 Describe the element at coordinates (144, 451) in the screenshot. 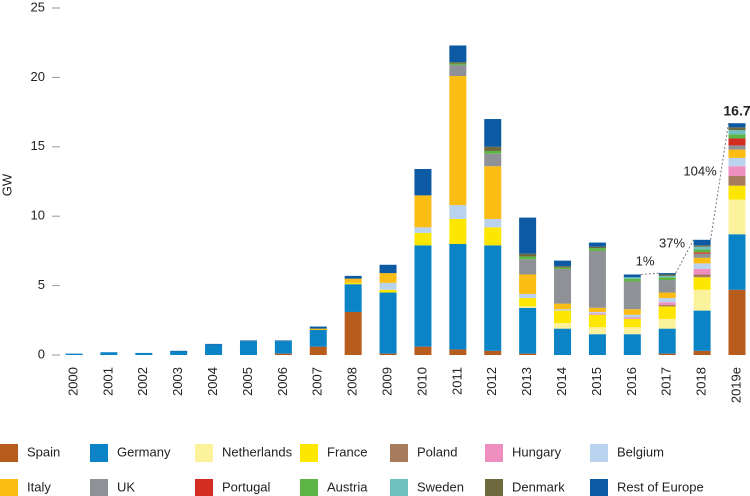

I see `legend-label: Germany` at that location.